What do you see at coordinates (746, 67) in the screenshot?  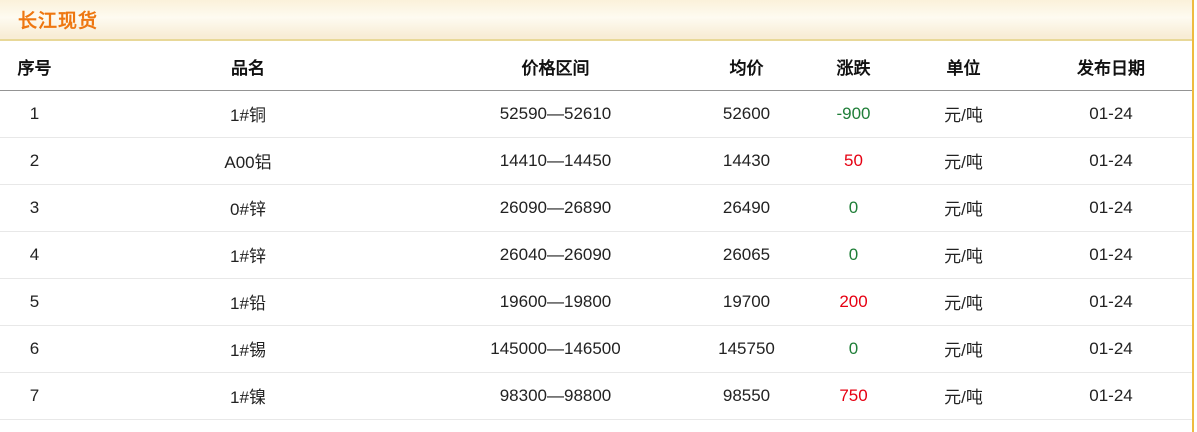 I see `column-header-avg: 均价` at bounding box center [746, 67].